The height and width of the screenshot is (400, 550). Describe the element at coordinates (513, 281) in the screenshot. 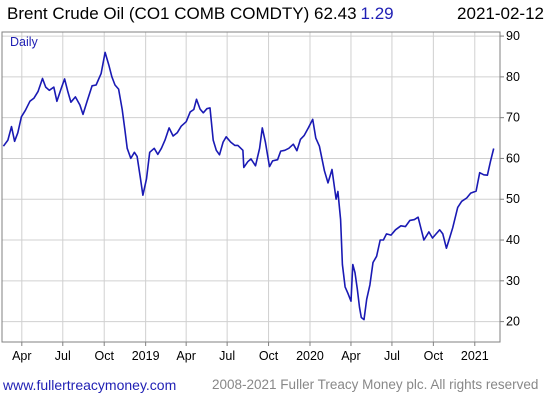

I see `y-tick-label: 30` at that location.